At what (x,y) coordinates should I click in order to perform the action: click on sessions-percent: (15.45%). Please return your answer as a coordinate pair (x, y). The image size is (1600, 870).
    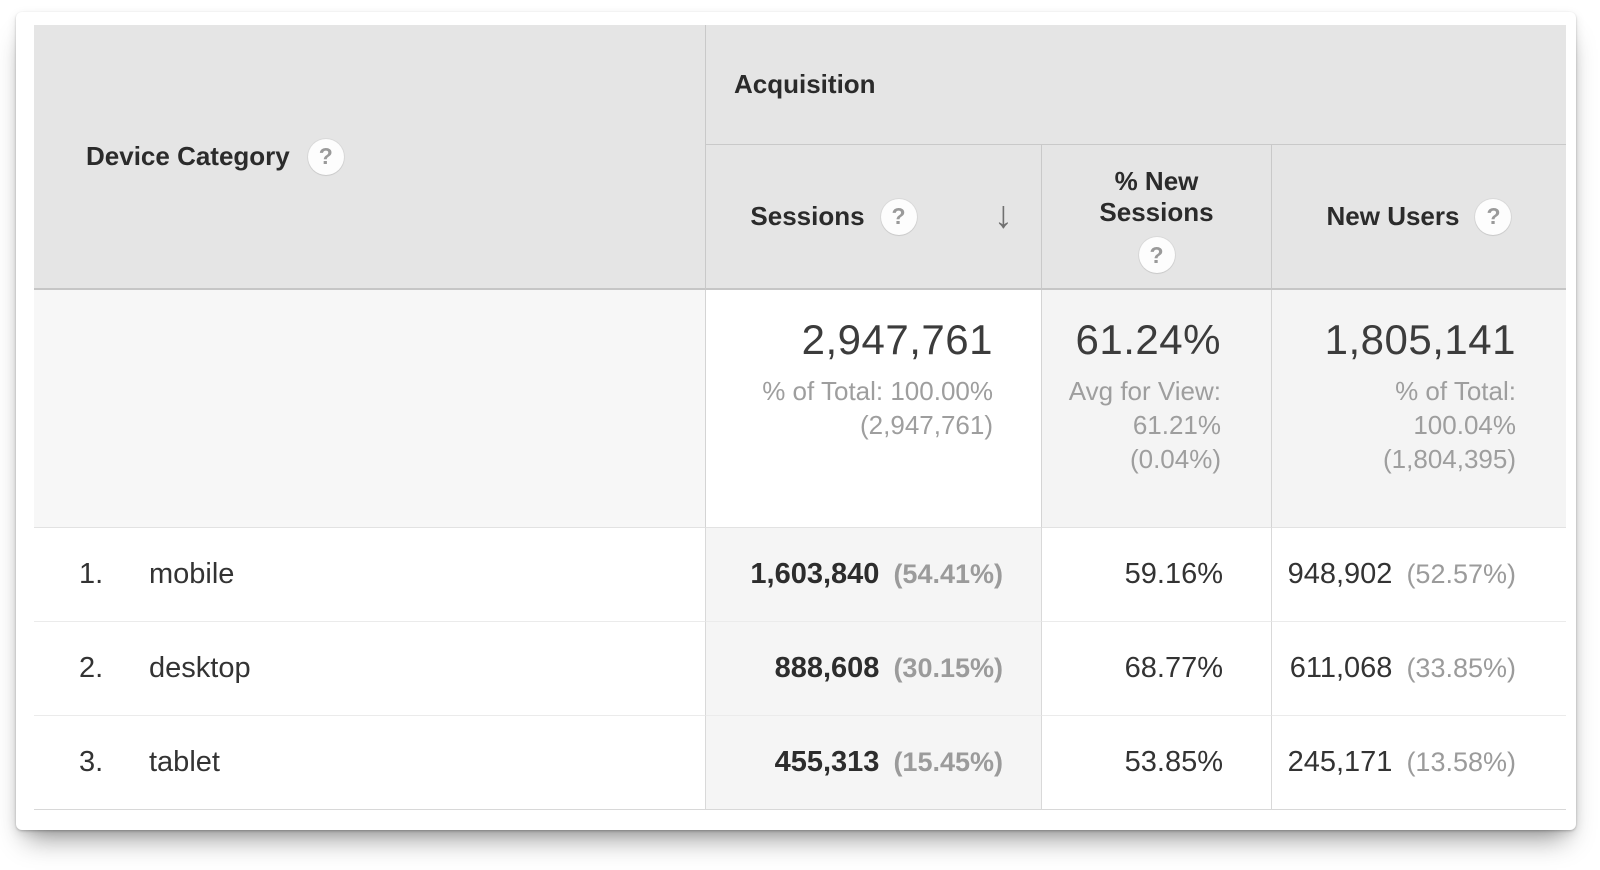
    Looking at the image, I should click on (948, 762).